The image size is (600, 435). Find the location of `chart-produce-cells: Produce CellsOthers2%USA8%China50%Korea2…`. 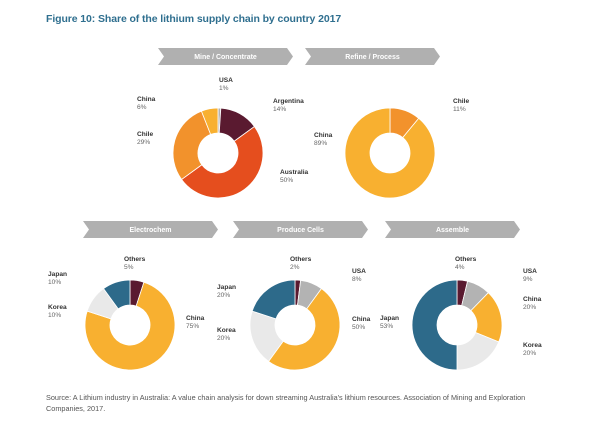

chart-produce-cells: Produce CellsOthers2%USA8%China50%Korea2… is located at coordinates (294, 296).